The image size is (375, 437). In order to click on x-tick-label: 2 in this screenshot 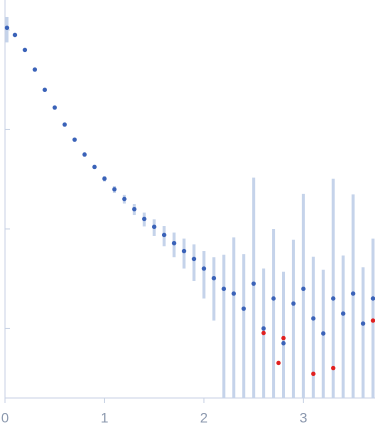, I will do `click(204, 418)`.